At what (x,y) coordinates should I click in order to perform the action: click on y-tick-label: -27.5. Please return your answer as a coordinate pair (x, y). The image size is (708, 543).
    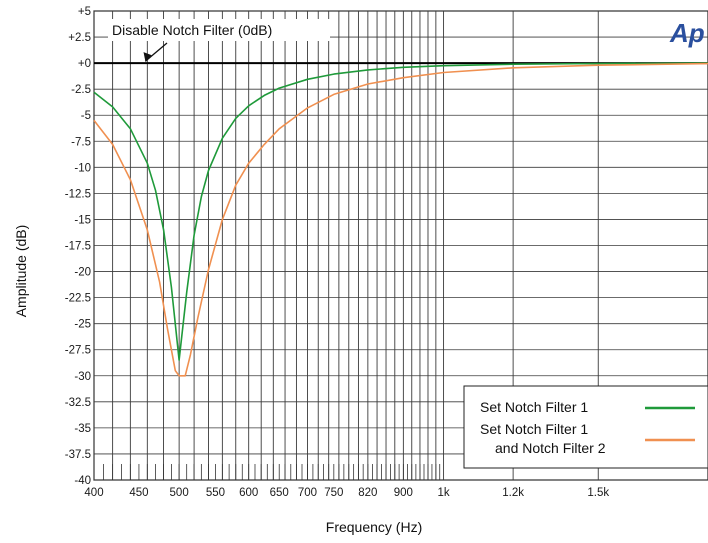
    Looking at the image, I should click on (78, 351).